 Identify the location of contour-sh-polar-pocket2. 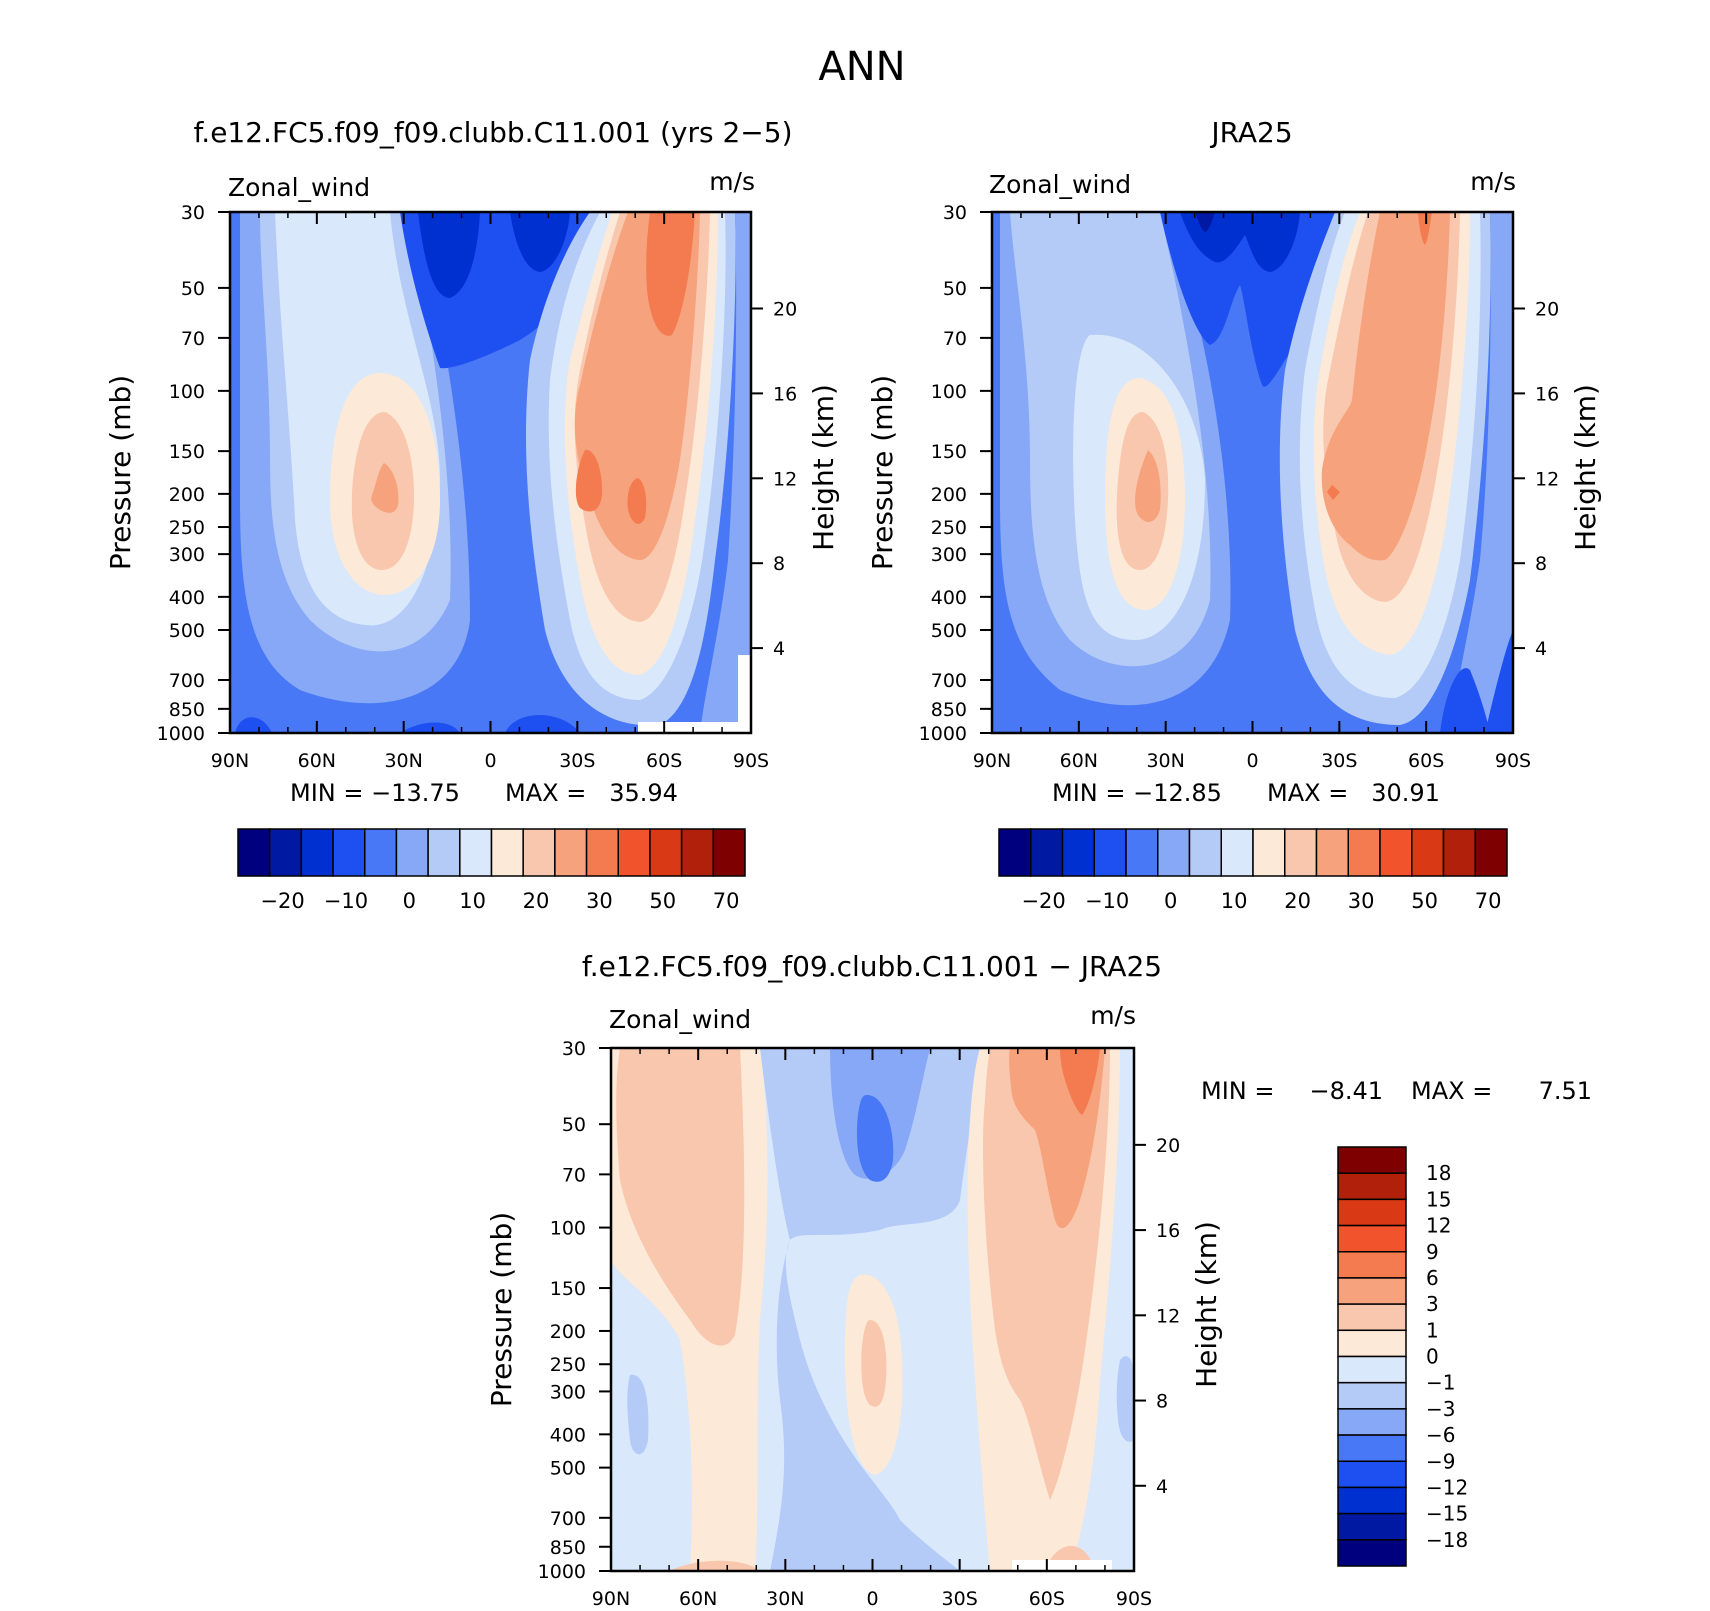
(1499, 681).